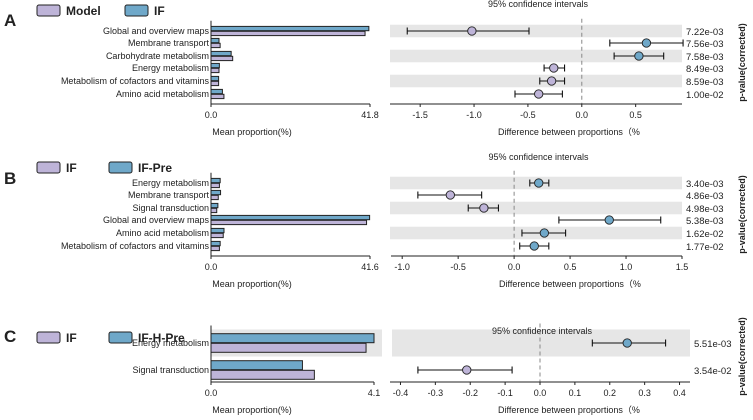 The height and width of the screenshot is (420, 753). Describe the element at coordinates (436, 393) in the screenshot. I see `ci-tick-label: -0.3` at that location.